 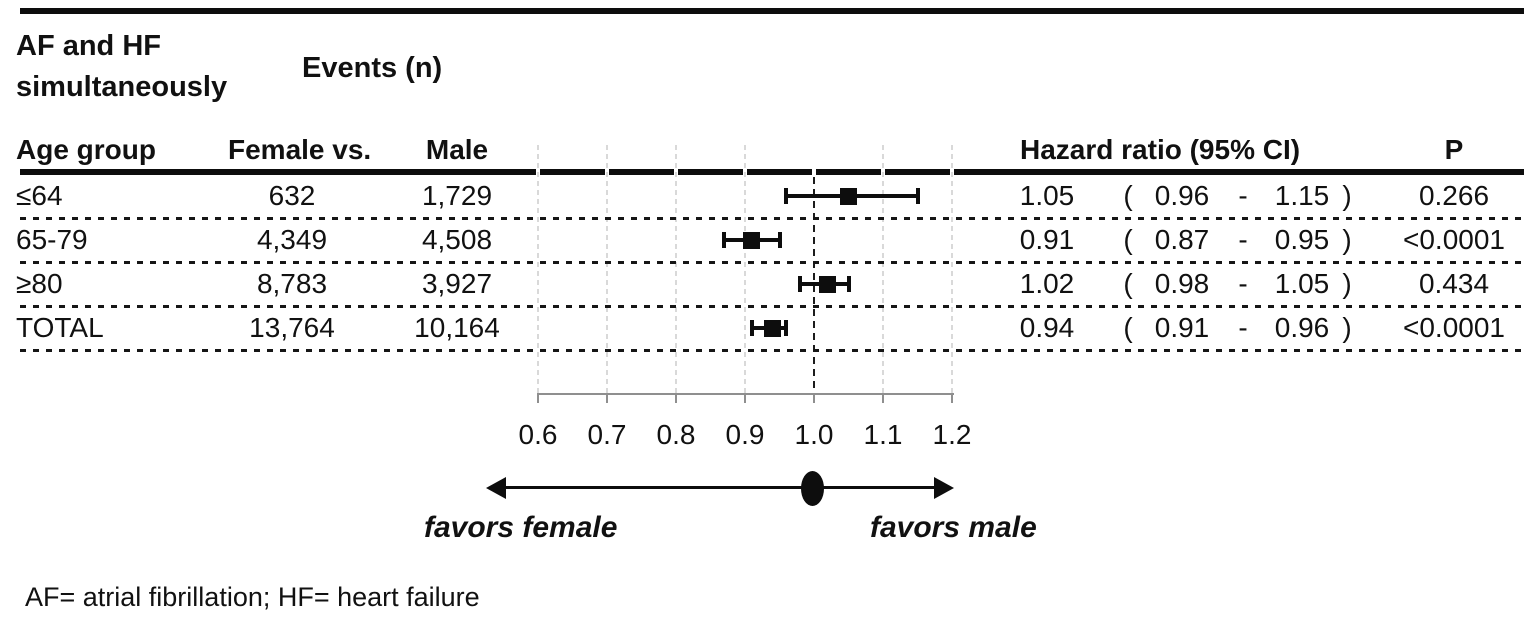 What do you see at coordinates (300, 149) in the screenshot?
I see `column-header-female-vs: Female vs.` at bounding box center [300, 149].